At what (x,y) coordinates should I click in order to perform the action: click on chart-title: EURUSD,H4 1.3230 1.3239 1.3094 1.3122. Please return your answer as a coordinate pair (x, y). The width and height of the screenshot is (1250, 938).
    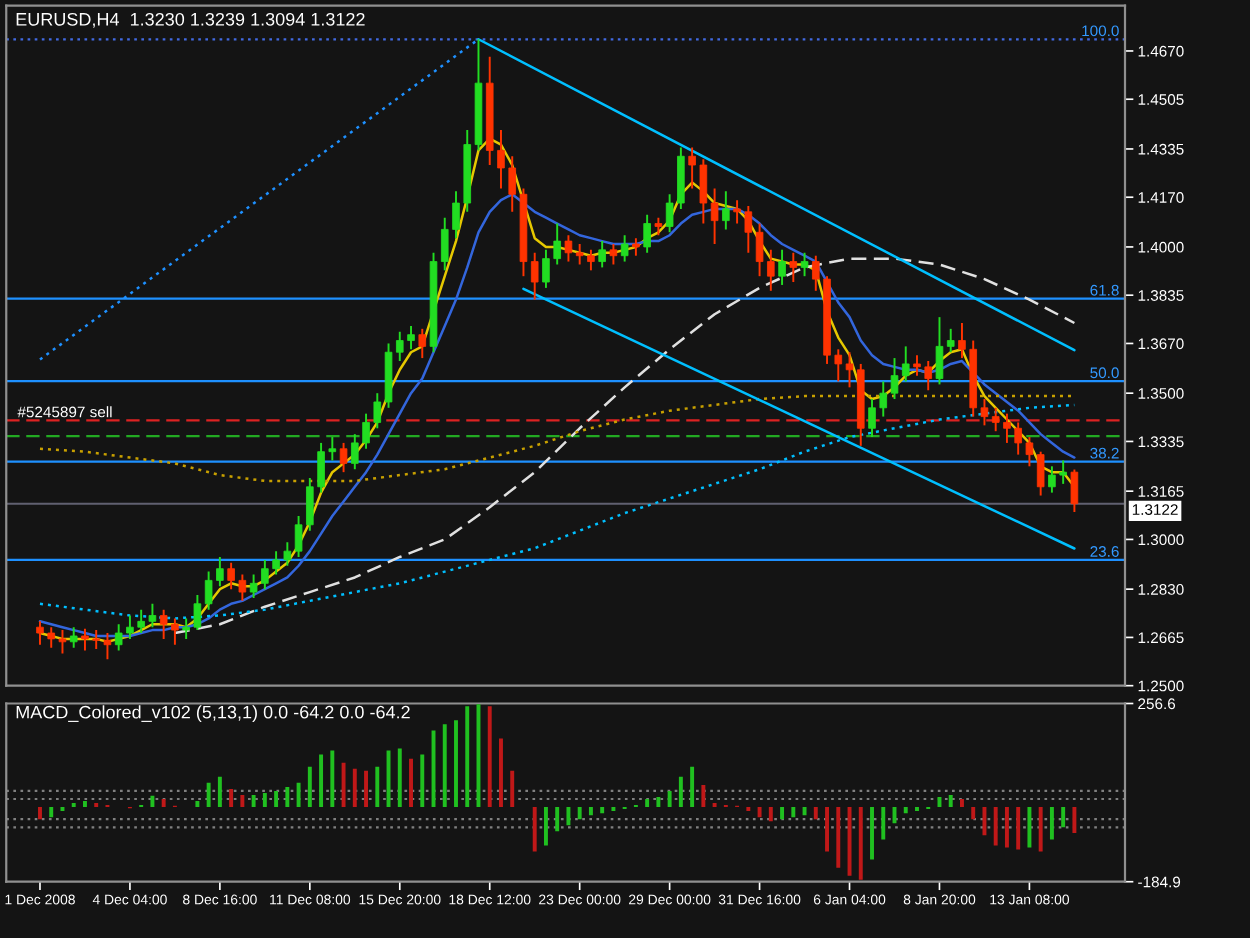
    Looking at the image, I should click on (190, 20).